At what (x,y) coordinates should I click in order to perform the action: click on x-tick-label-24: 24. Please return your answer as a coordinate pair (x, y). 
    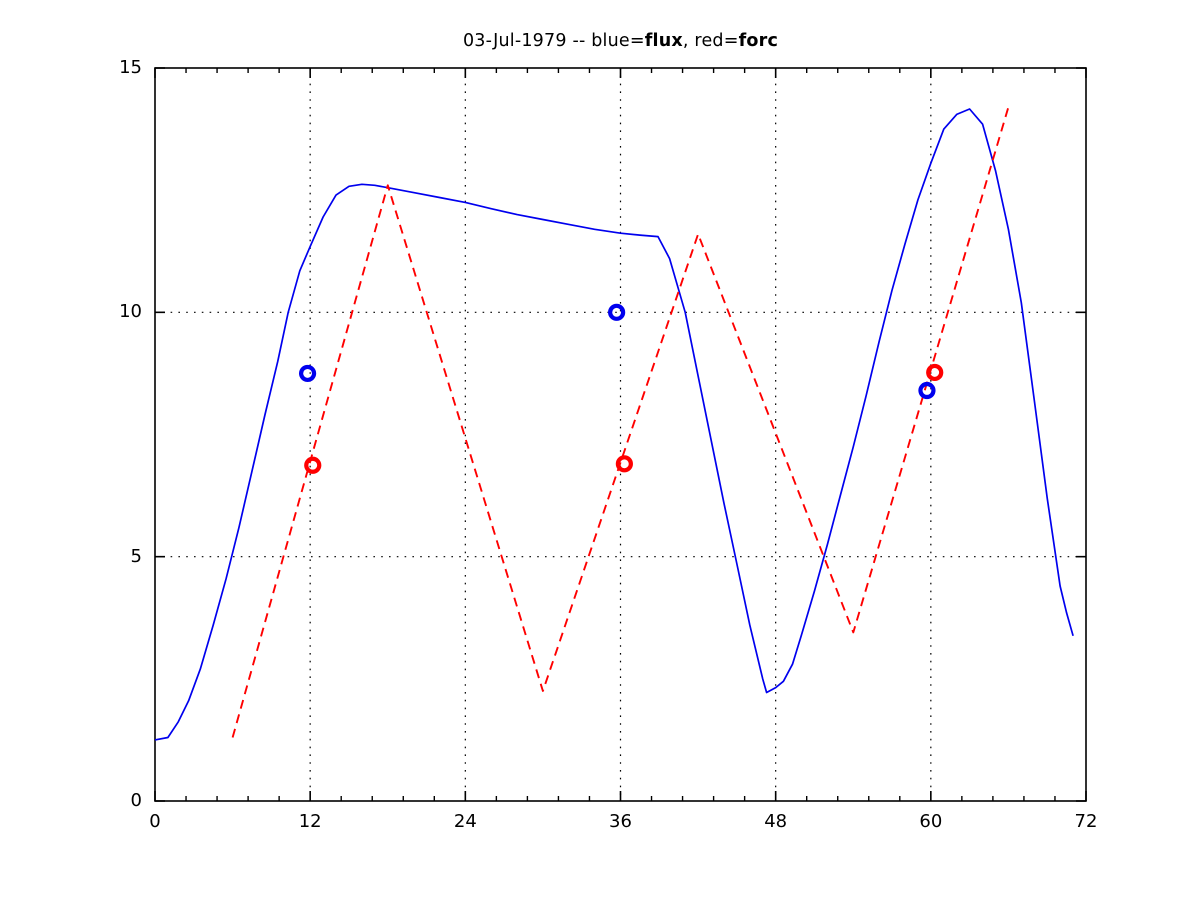
    Looking at the image, I should click on (465, 821).